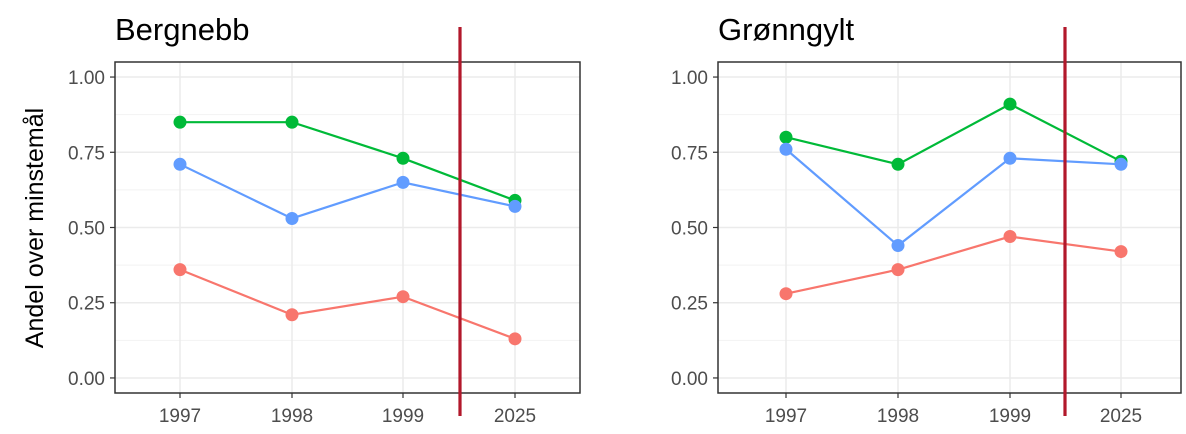 Image resolution: width=1186 pixels, height=434 pixels. I want to click on panel-title: Bergnebb, so click(182, 29).